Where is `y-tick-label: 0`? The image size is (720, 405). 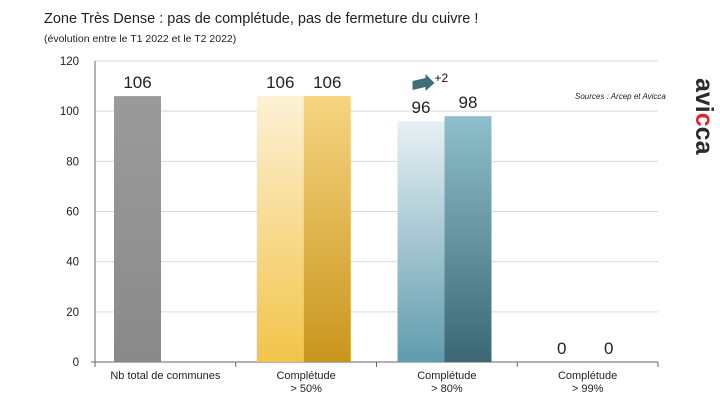 y-tick-label: 0 is located at coordinates (76, 363).